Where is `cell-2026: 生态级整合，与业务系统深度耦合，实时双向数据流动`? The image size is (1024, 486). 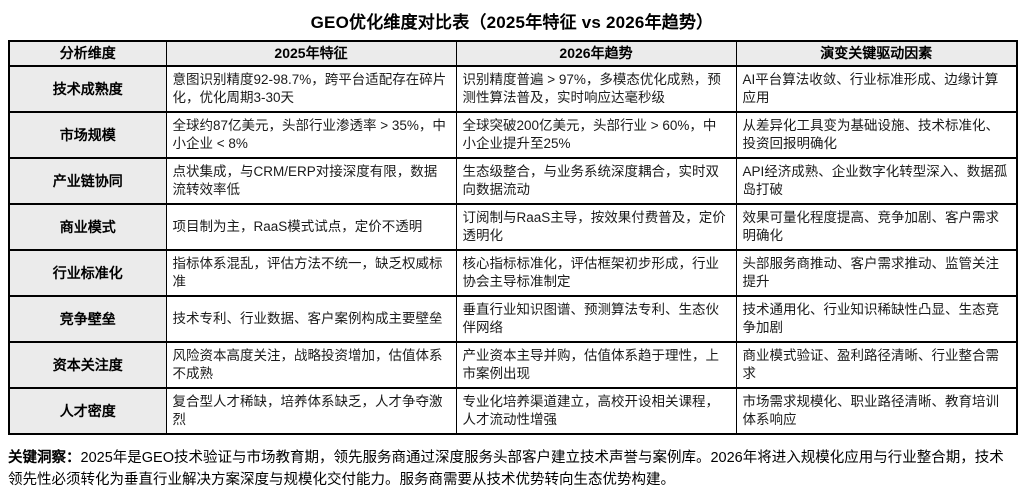
cell-2026: 生态级整合，与业务系统深度耦合，实时双向数据流动 is located at coordinates (596, 181).